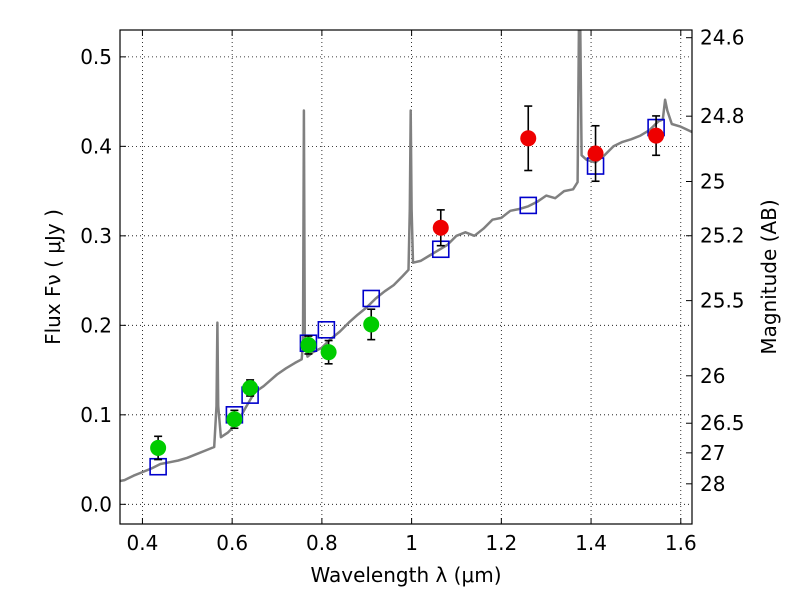 This screenshot has height=600, width=800. What do you see at coordinates (769, 276) in the screenshot?
I see `y-axis-label-right: Magnitude (AB)` at bounding box center [769, 276].